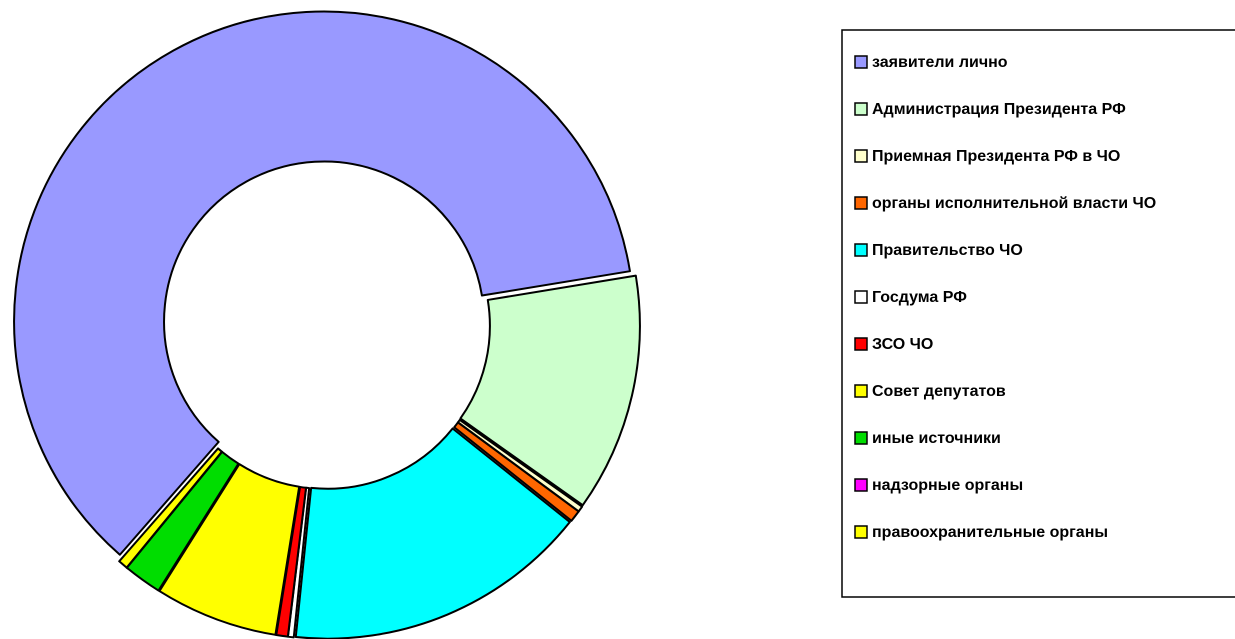 The image size is (1235, 639). Describe the element at coordinates (996, 156) in the screenshot. I see `legend-label: Приемная Президента РФ в ЧО` at that location.